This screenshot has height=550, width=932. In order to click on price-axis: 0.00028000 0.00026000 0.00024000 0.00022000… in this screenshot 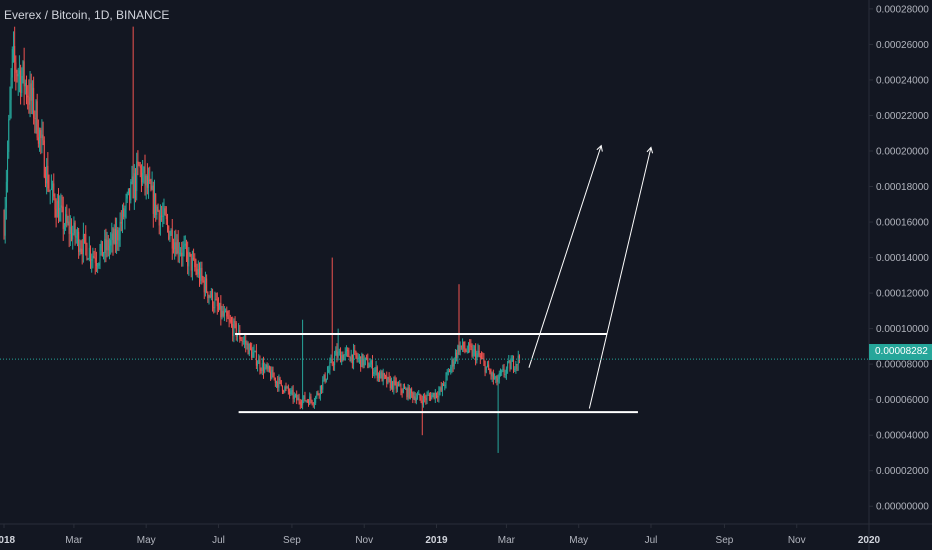, I will do `click(899, 258)`.